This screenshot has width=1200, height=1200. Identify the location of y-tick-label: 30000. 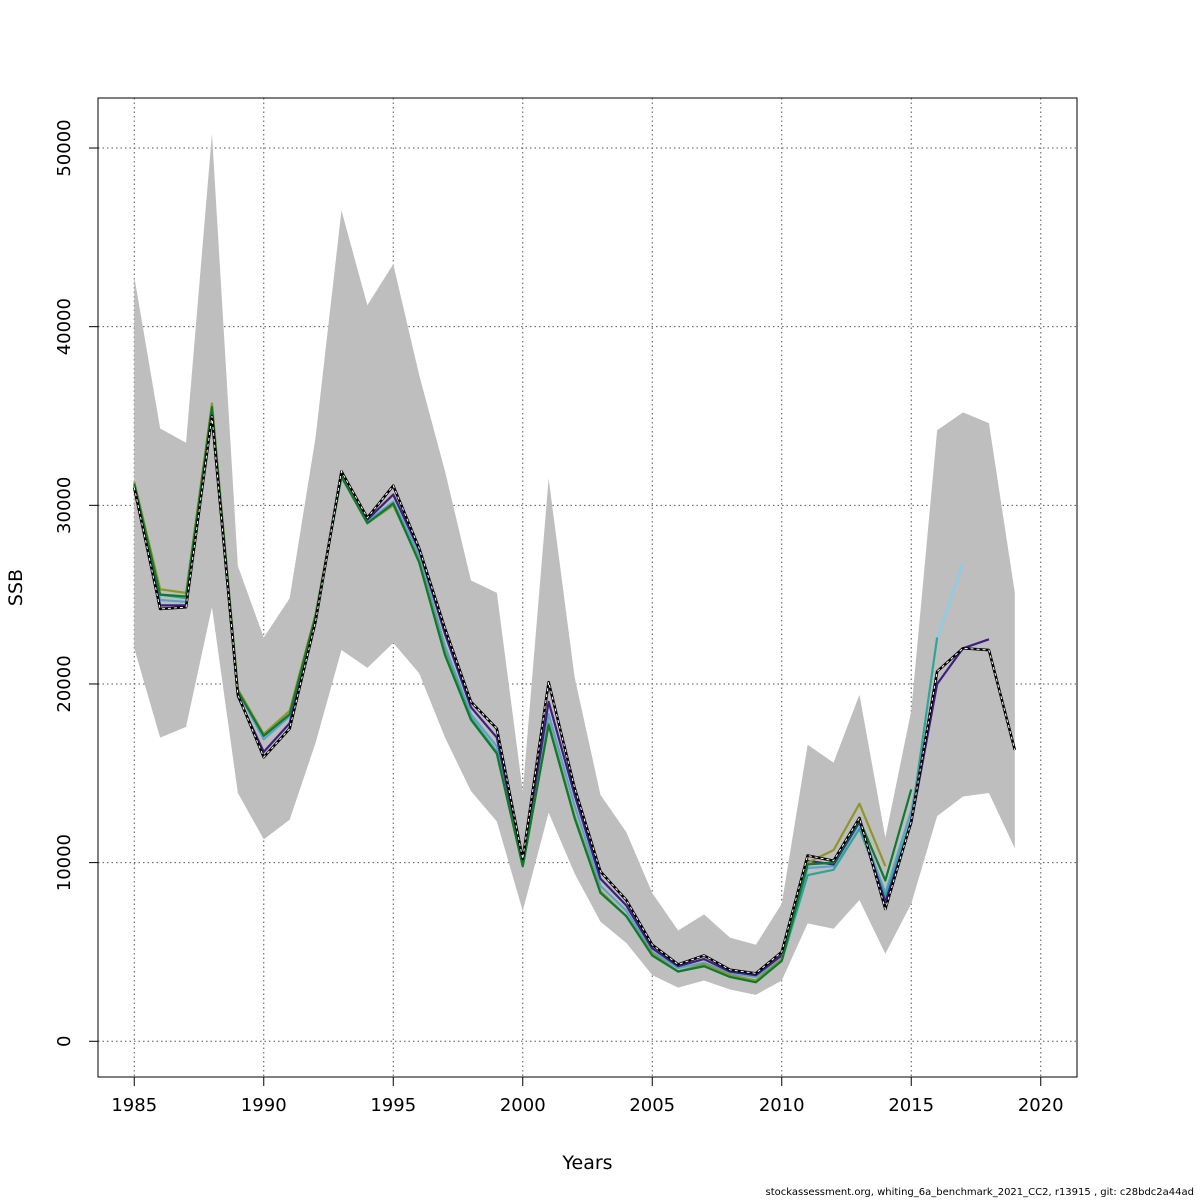
(64, 505).